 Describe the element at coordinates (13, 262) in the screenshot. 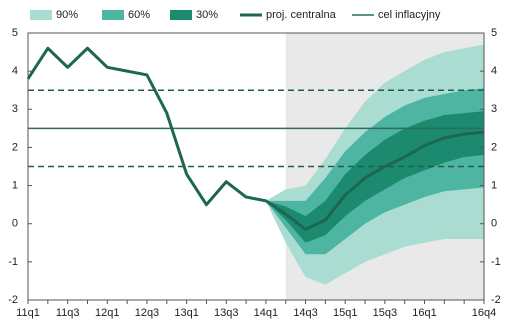

I see `y-tick-label: -1` at that location.